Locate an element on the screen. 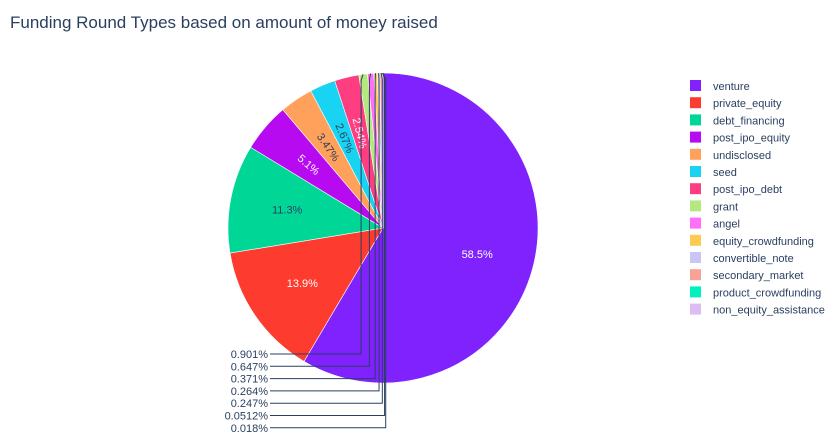 This screenshot has width=840, height=445. legend-item-debt-financing: debt_financing is located at coordinates (737, 120).